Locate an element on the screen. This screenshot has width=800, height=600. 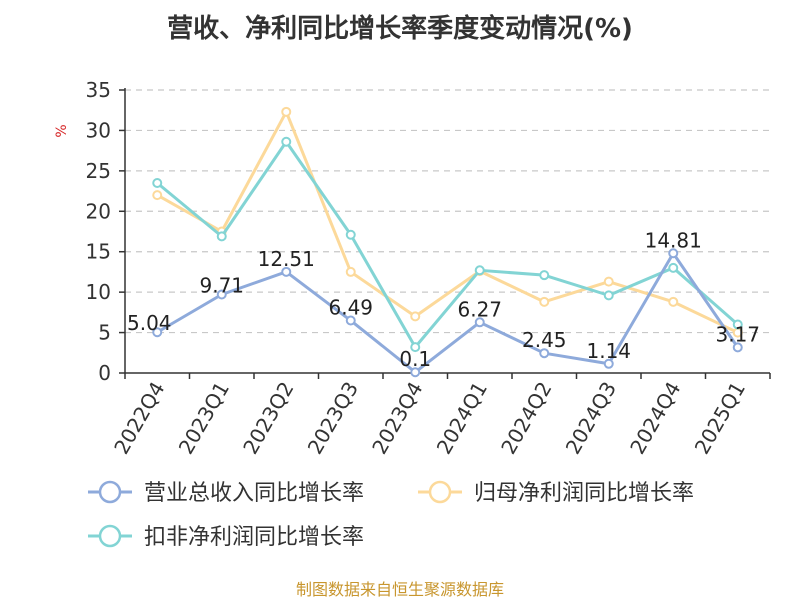
data-label: 9.71 is located at coordinates (221, 285).